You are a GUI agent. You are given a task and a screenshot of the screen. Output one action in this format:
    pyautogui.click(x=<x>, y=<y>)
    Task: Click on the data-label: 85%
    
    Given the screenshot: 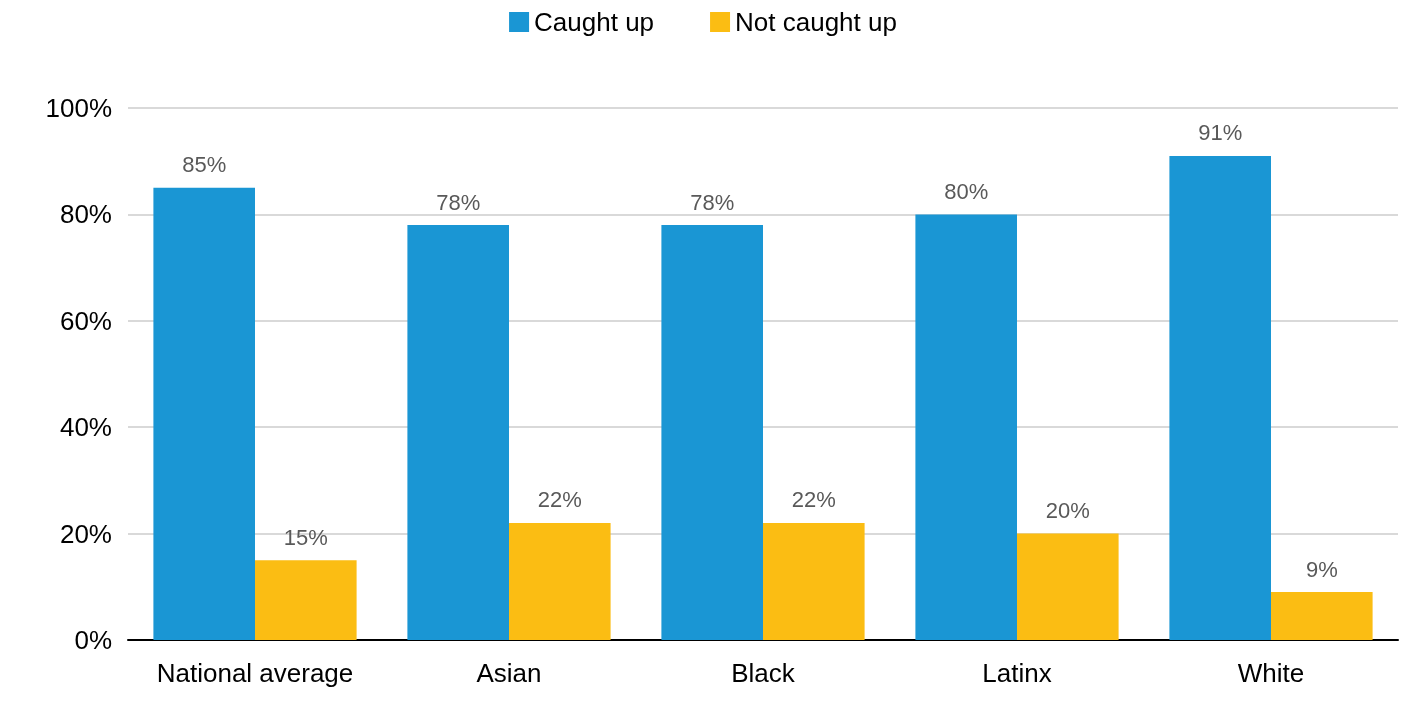 What is the action you would take?
    pyautogui.click(x=204, y=165)
    